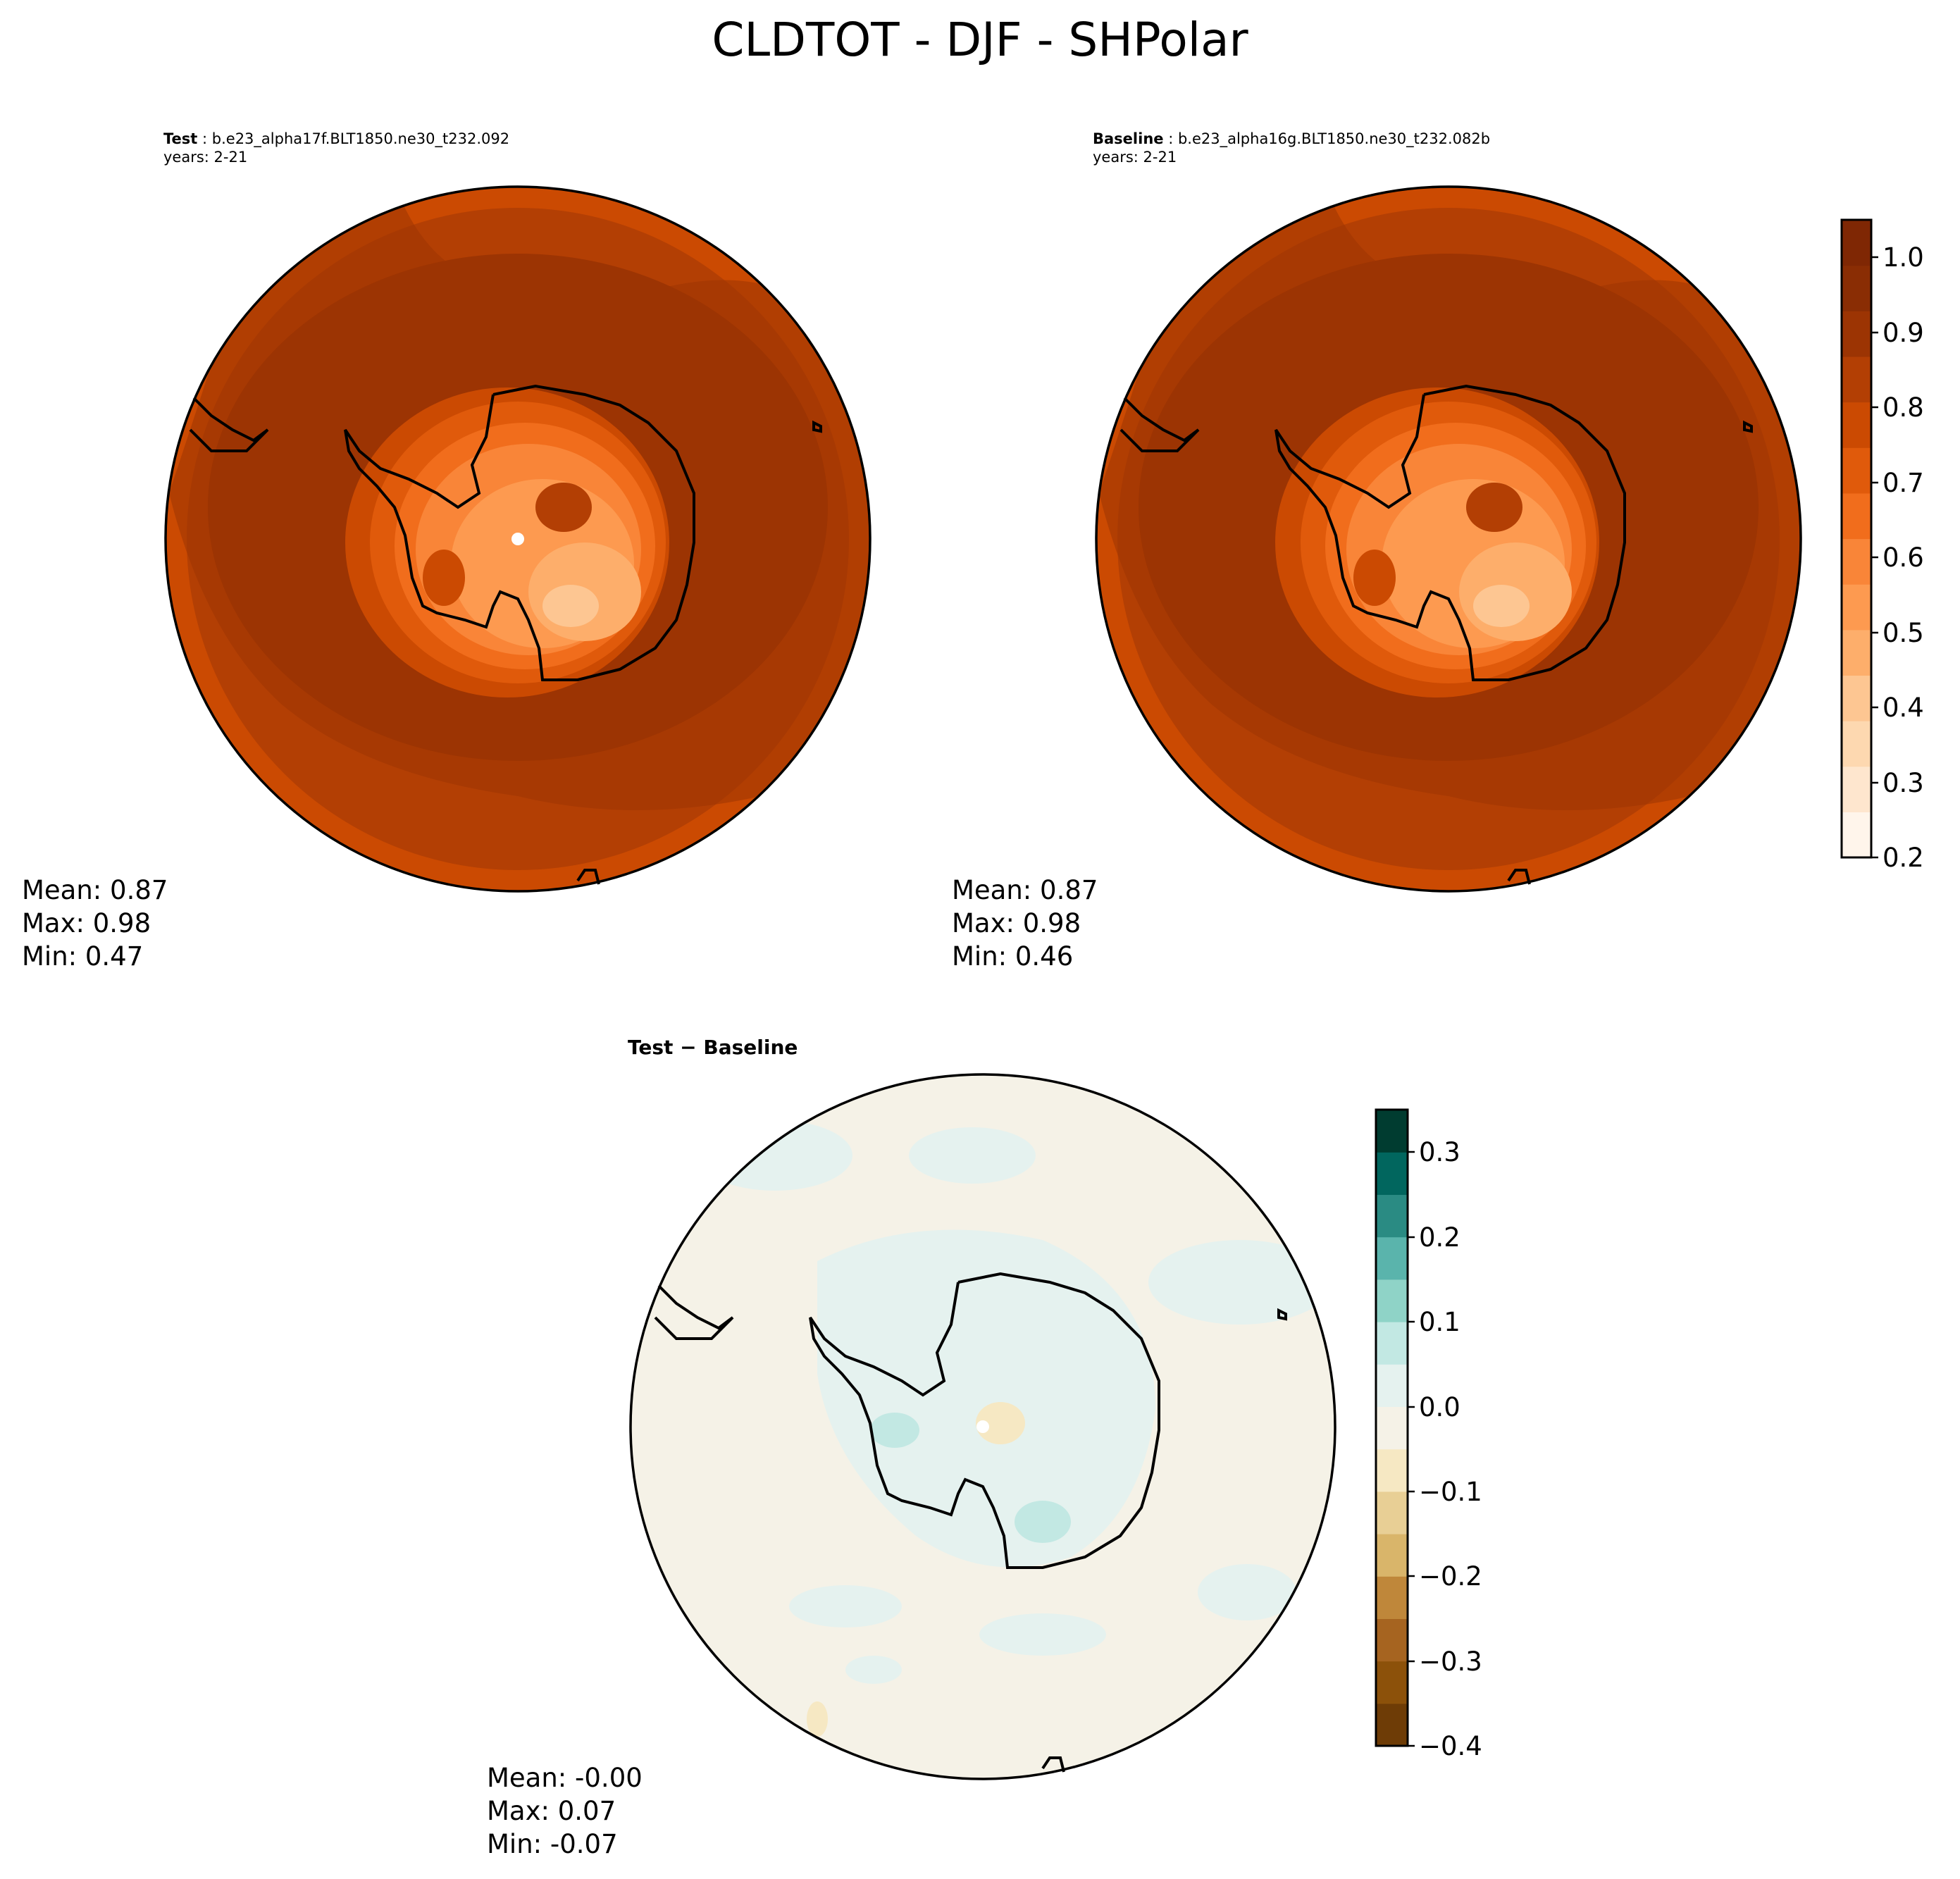  Describe the element at coordinates (1440, 1152) in the screenshot. I see `colorbar-diff-tick-label: 0.3` at that location.